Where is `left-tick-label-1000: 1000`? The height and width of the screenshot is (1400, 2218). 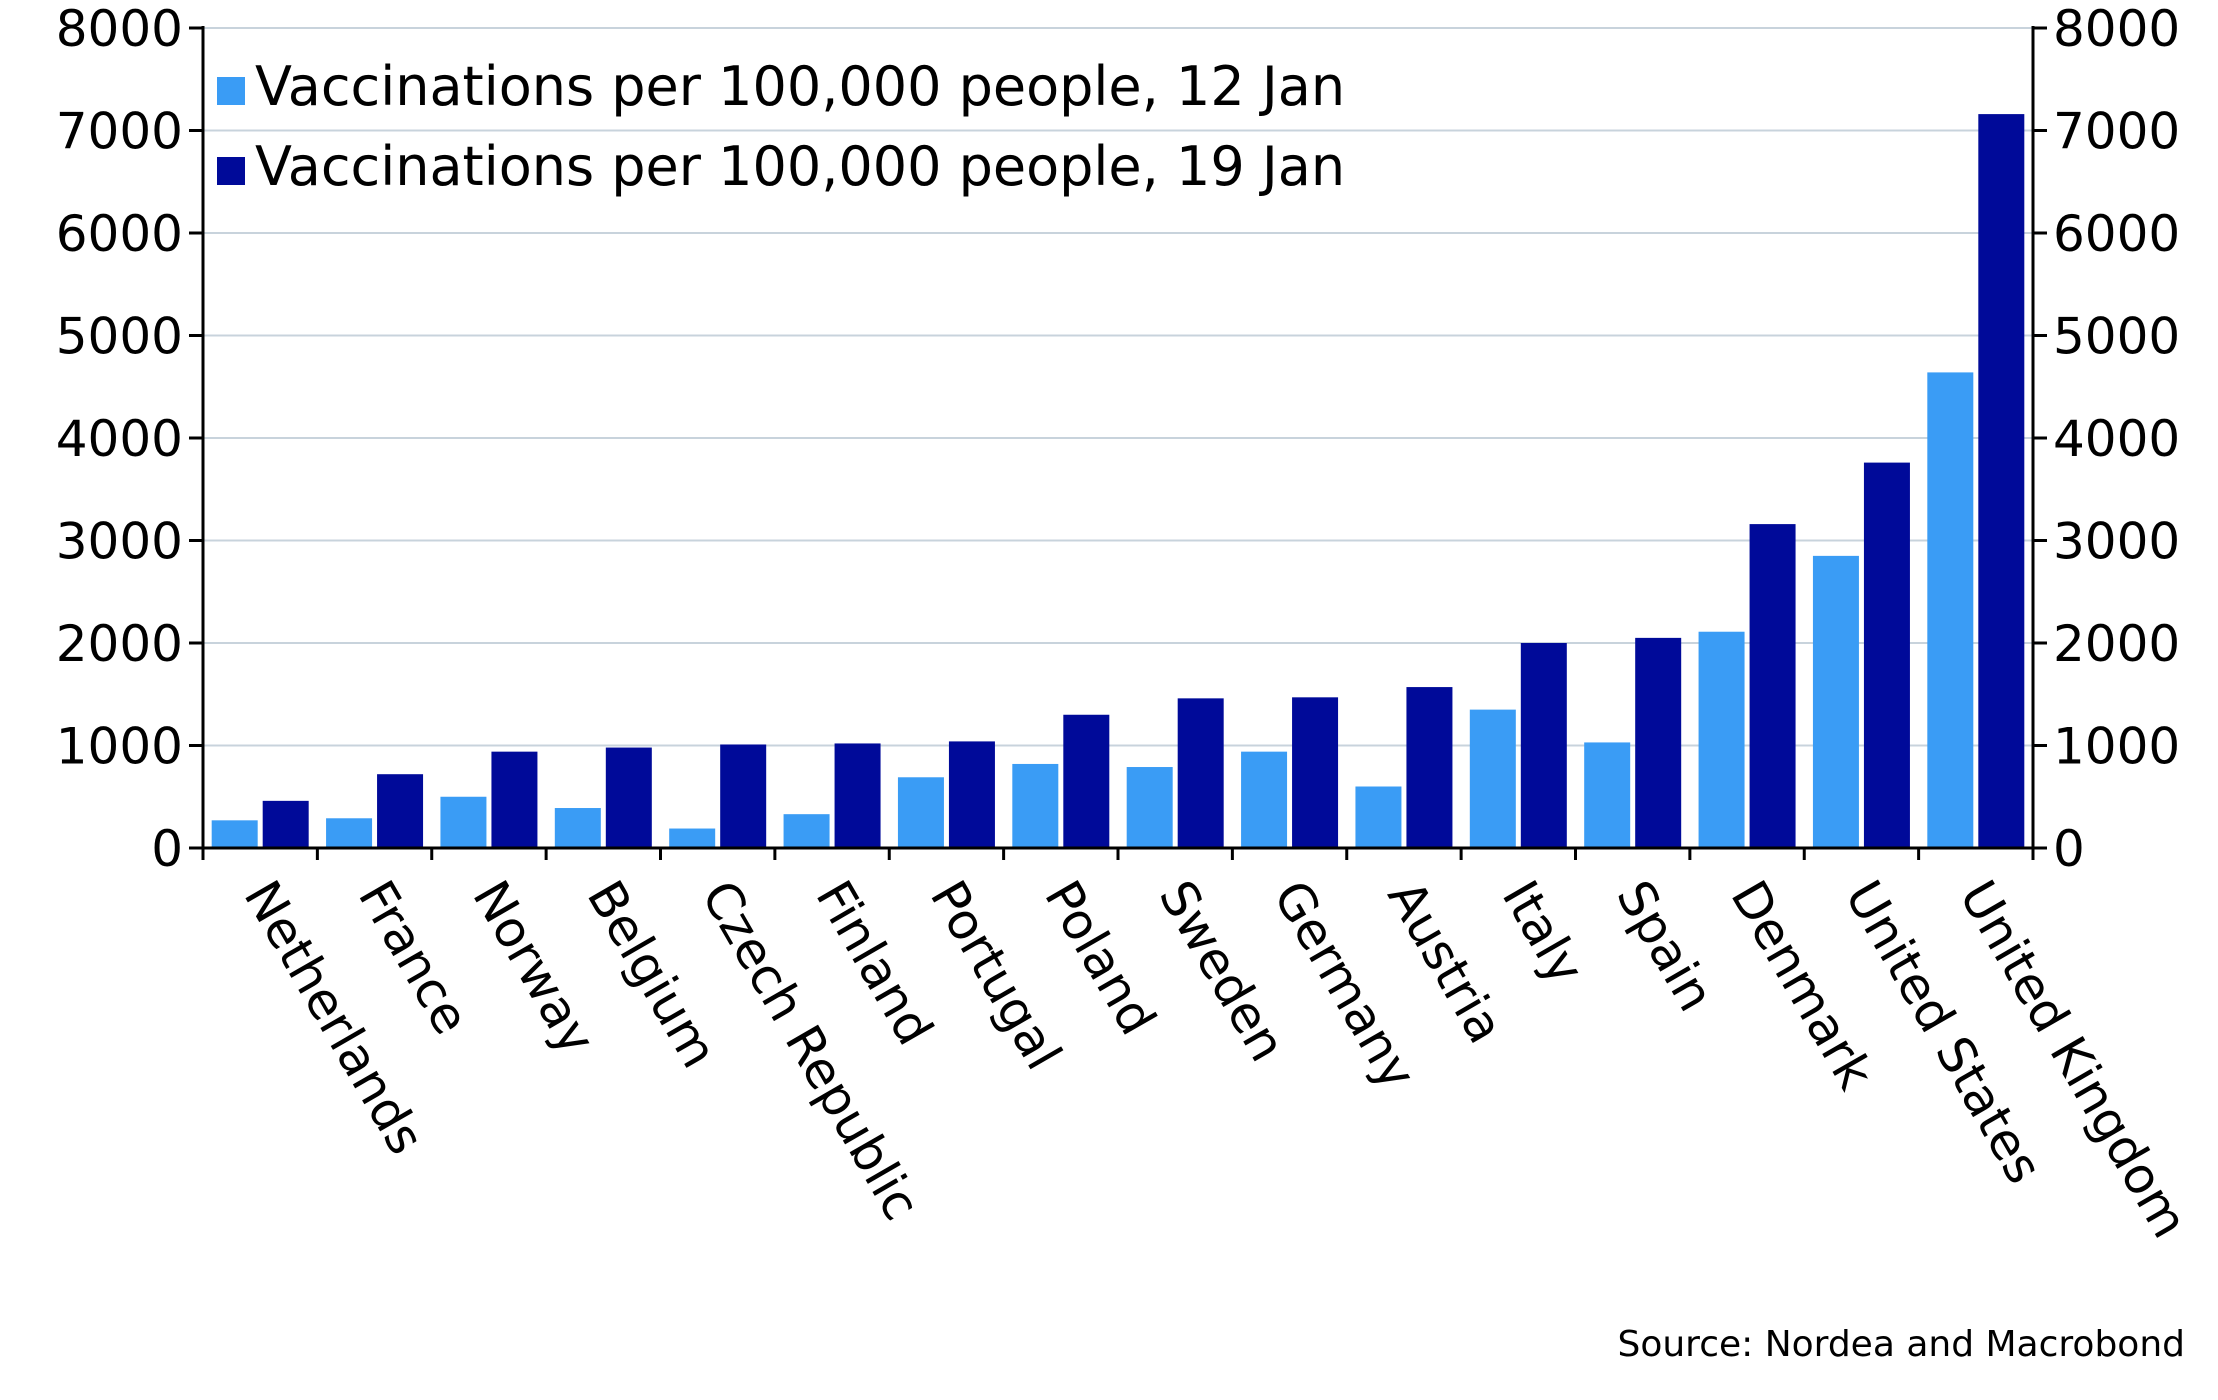 left-tick-label-1000: 1000 is located at coordinates (119, 747).